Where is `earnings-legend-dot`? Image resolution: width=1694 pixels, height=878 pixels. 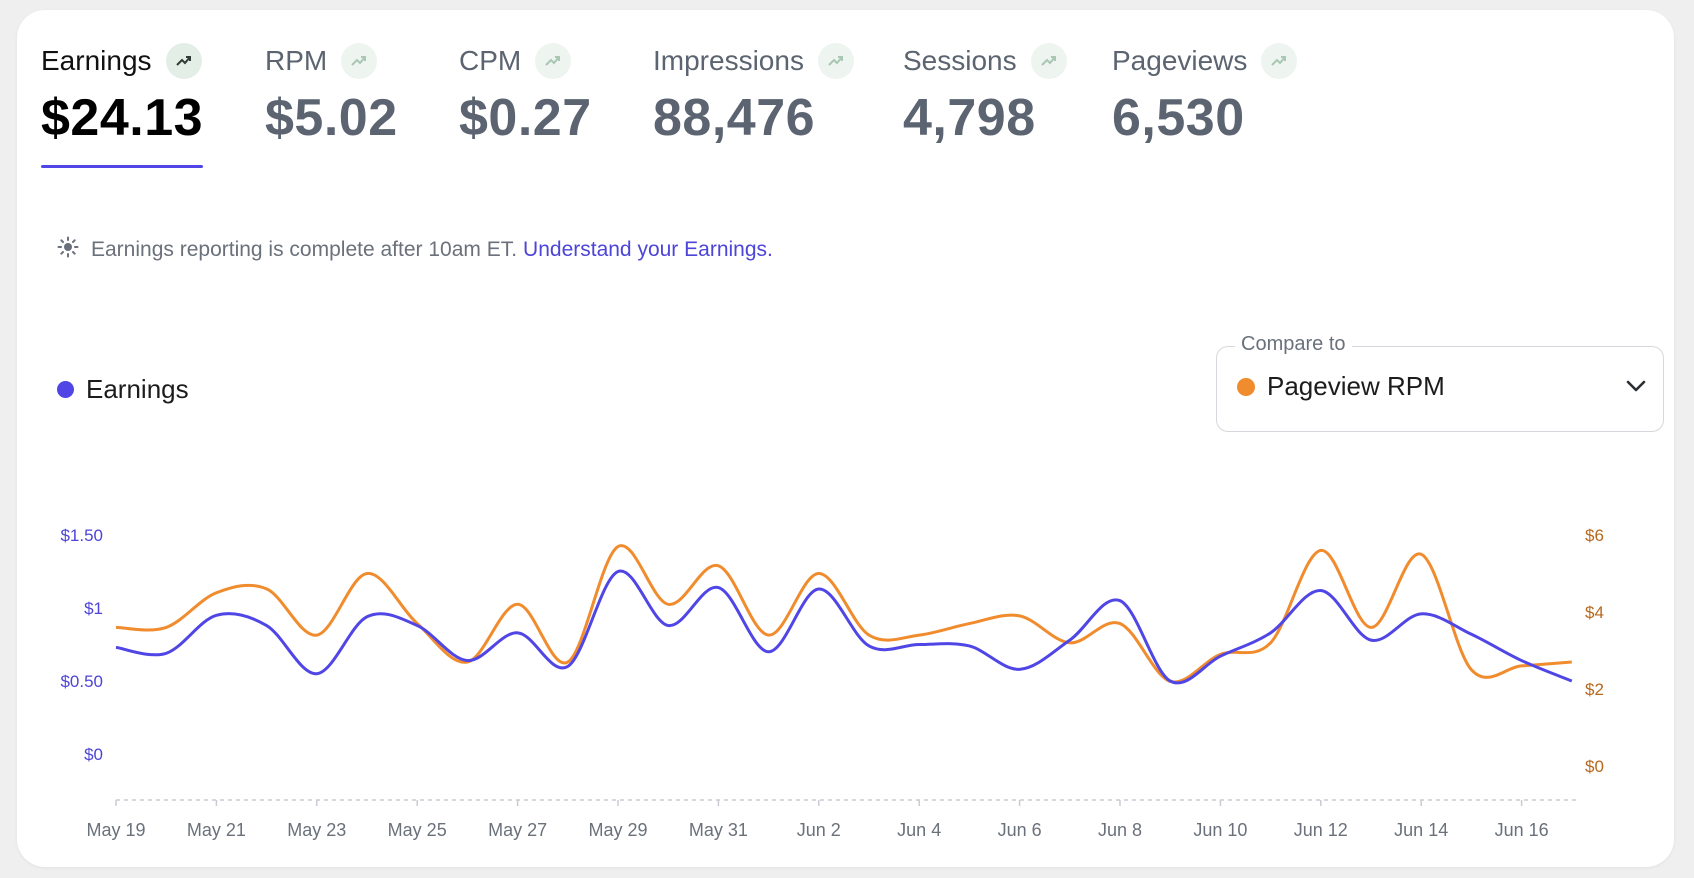
earnings-legend-dot is located at coordinates (65, 389).